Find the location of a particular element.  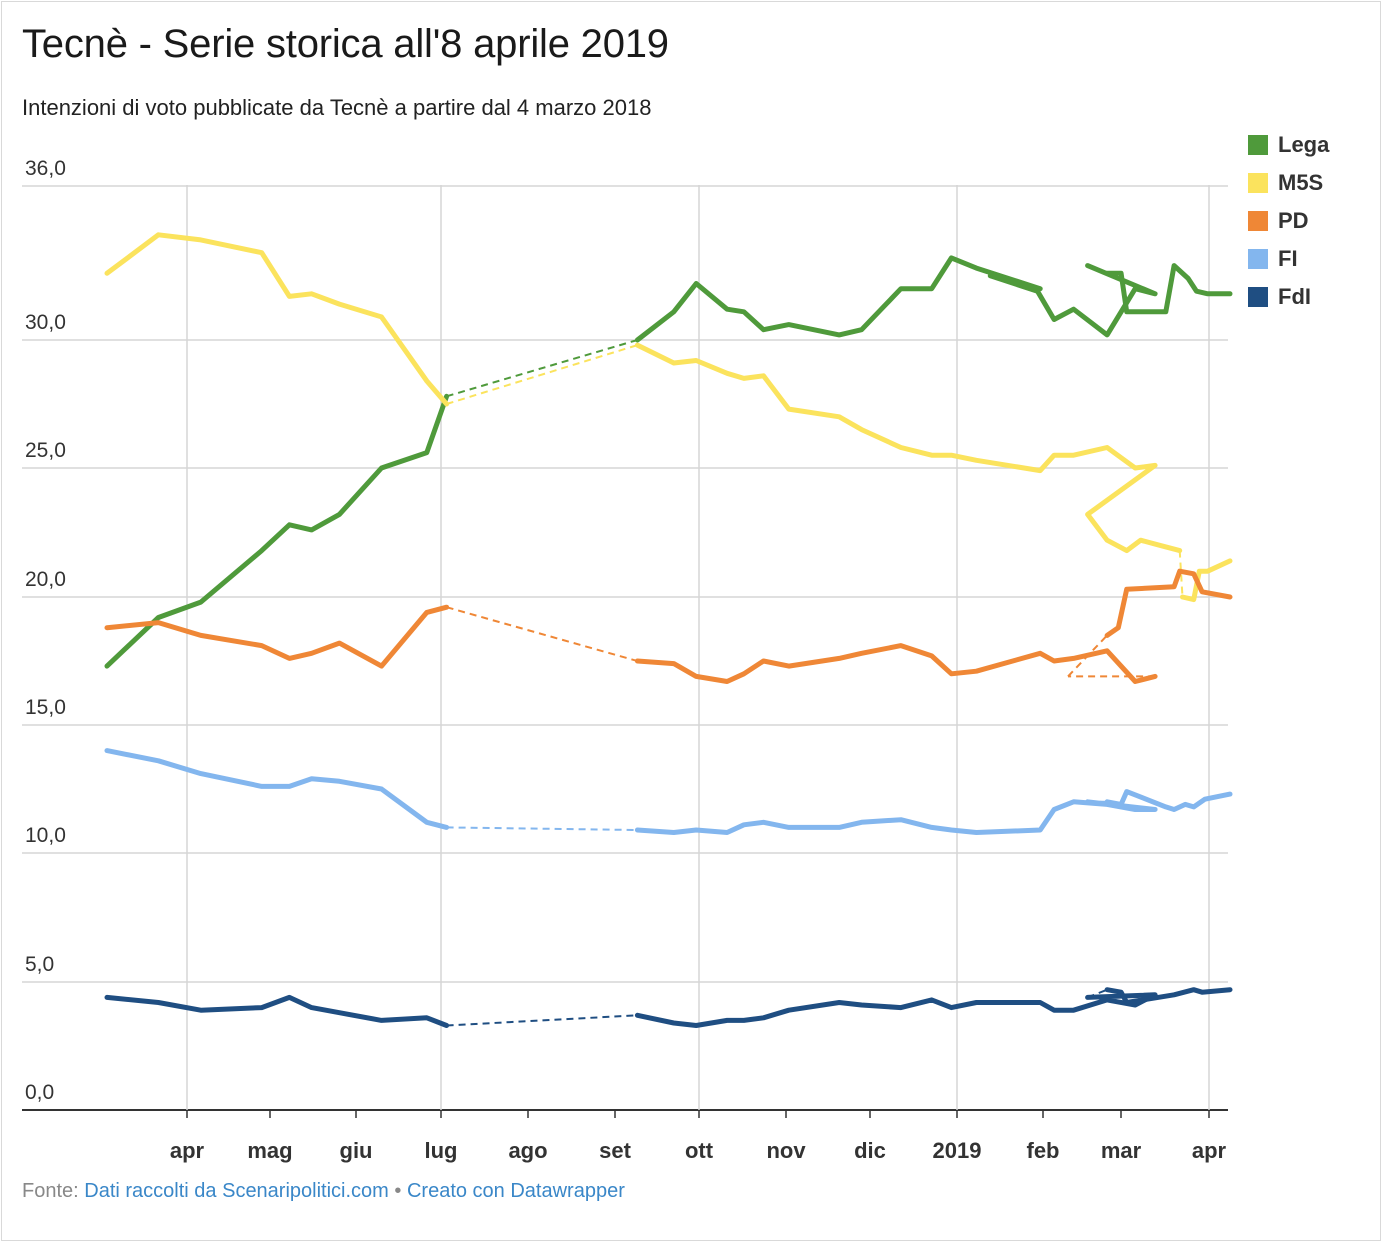

legend-label-fi: FI is located at coordinates (1288, 258).